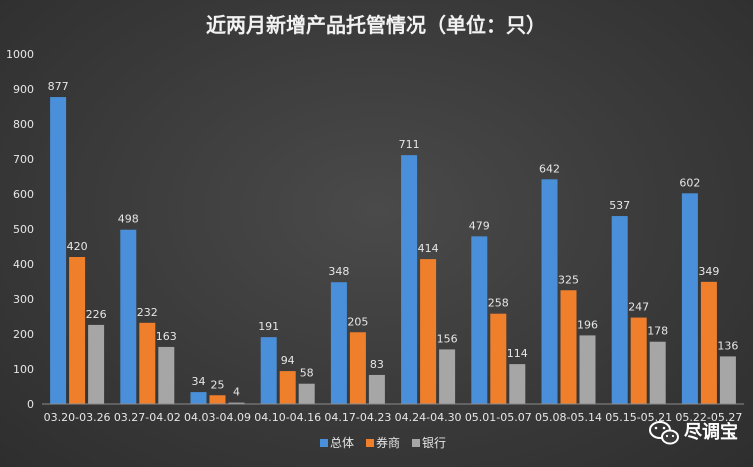 The width and height of the screenshot is (753, 467). Describe the element at coordinates (23, 89) in the screenshot. I see `y-tick-label: 900` at that location.